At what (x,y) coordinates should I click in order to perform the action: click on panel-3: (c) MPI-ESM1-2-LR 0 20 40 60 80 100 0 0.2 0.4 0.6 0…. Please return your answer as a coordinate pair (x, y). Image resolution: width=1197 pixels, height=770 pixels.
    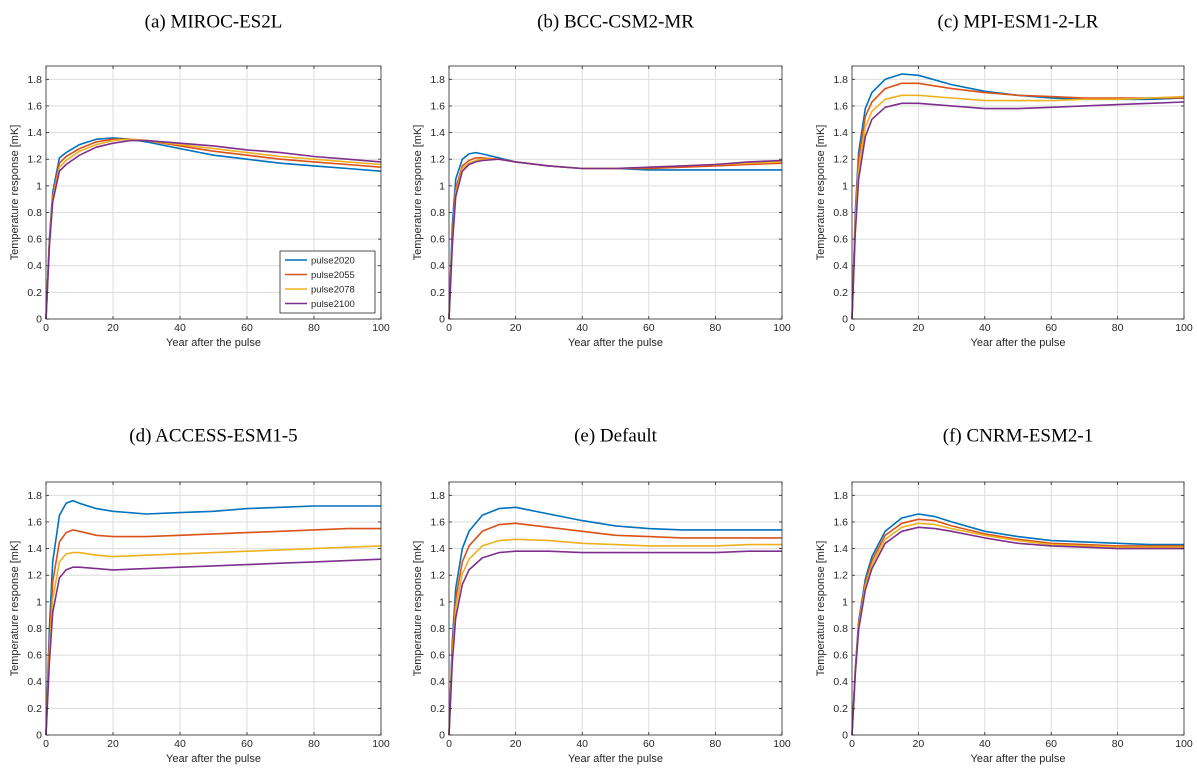
    Looking at the image, I should click on (1004, 180).